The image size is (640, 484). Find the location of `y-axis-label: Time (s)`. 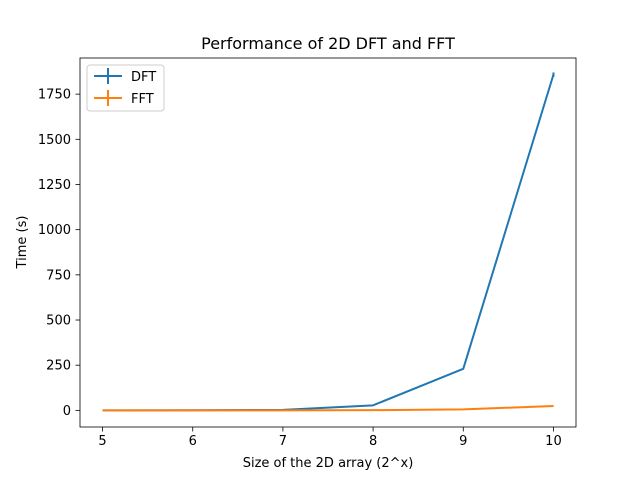

y-axis-label: Time (s) is located at coordinates (22, 243).